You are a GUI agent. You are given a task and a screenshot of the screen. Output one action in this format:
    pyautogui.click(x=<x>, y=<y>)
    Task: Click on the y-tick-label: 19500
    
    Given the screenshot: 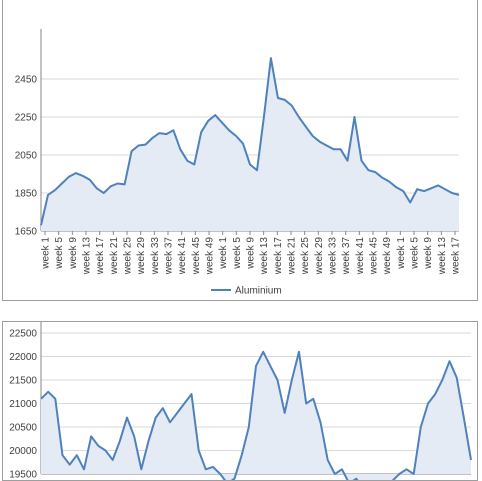 What is the action you would take?
    pyautogui.click(x=23, y=475)
    